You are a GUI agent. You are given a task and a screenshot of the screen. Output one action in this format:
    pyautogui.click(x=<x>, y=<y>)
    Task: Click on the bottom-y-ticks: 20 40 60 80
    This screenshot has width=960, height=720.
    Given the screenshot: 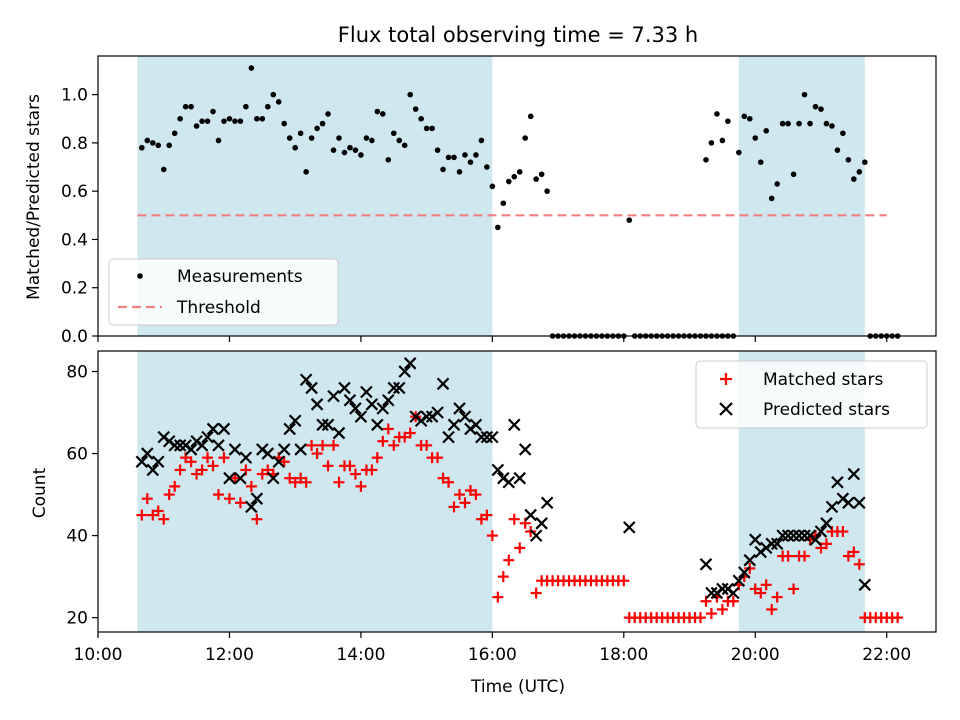 What is the action you would take?
    pyautogui.click(x=82, y=496)
    